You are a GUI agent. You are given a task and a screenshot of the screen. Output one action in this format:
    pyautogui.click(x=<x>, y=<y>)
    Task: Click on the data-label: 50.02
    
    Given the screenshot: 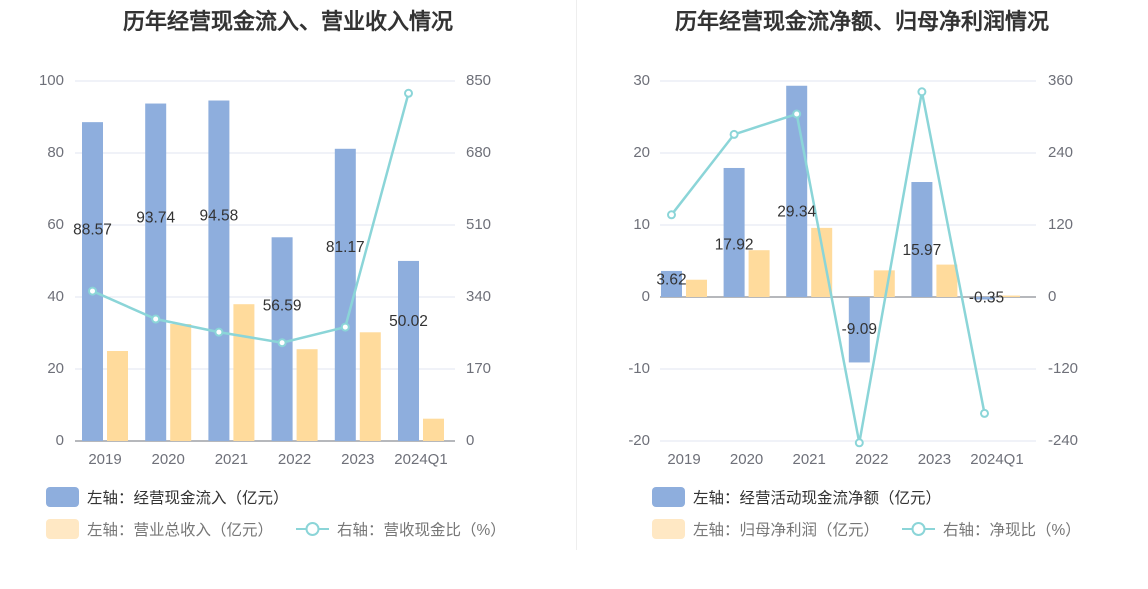 What is the action you would take?
    pyautogui.click(x=408, y=321)
    